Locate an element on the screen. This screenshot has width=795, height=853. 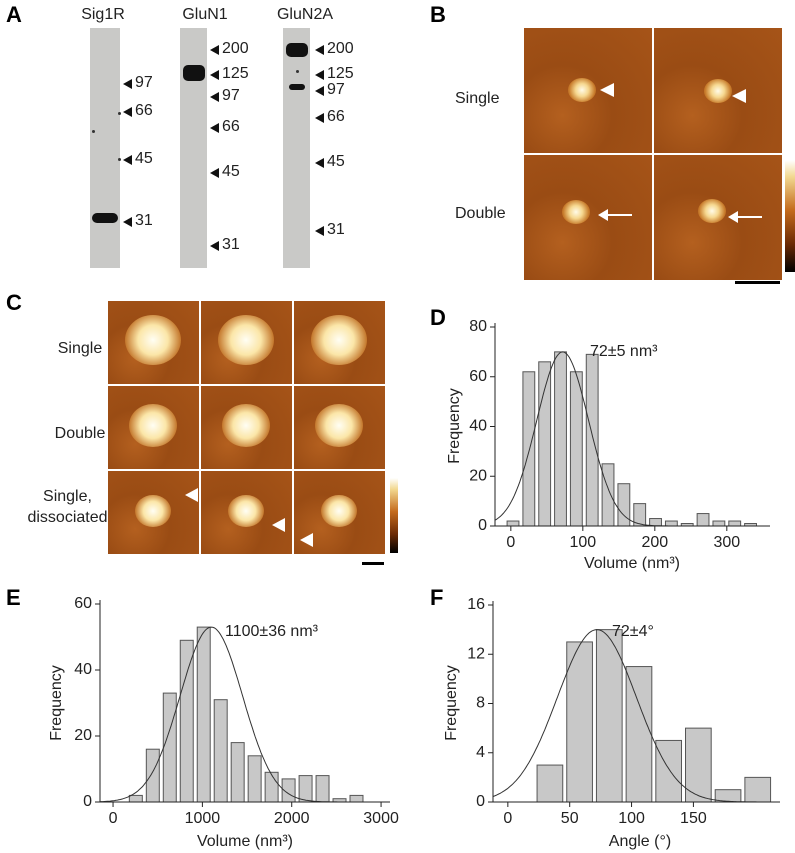
annotation: 1100±36 nm³ is located at coordinates (272, 631).